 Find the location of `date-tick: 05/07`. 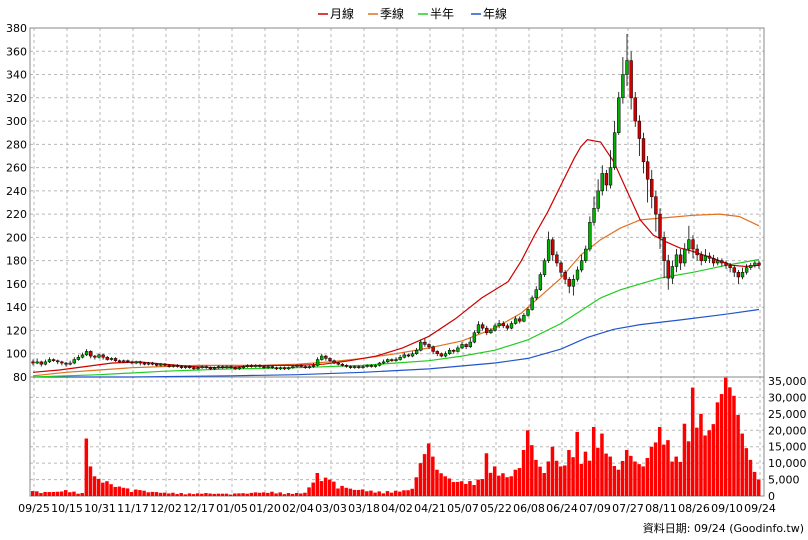

date-tick: 05/07 is located at coordinates (463, 508).